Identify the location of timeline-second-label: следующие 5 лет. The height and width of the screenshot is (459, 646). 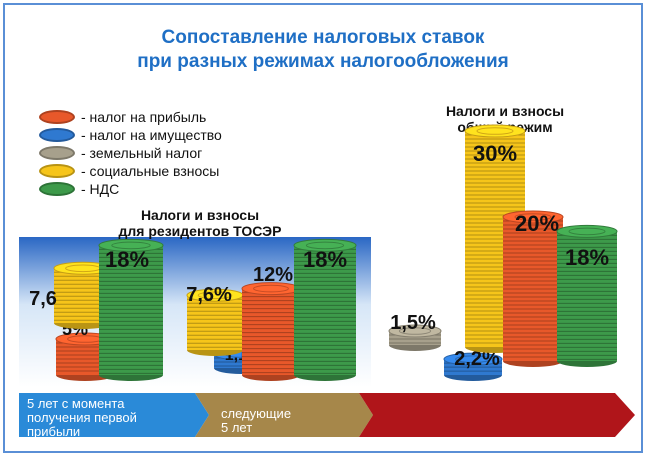
(256, 421).